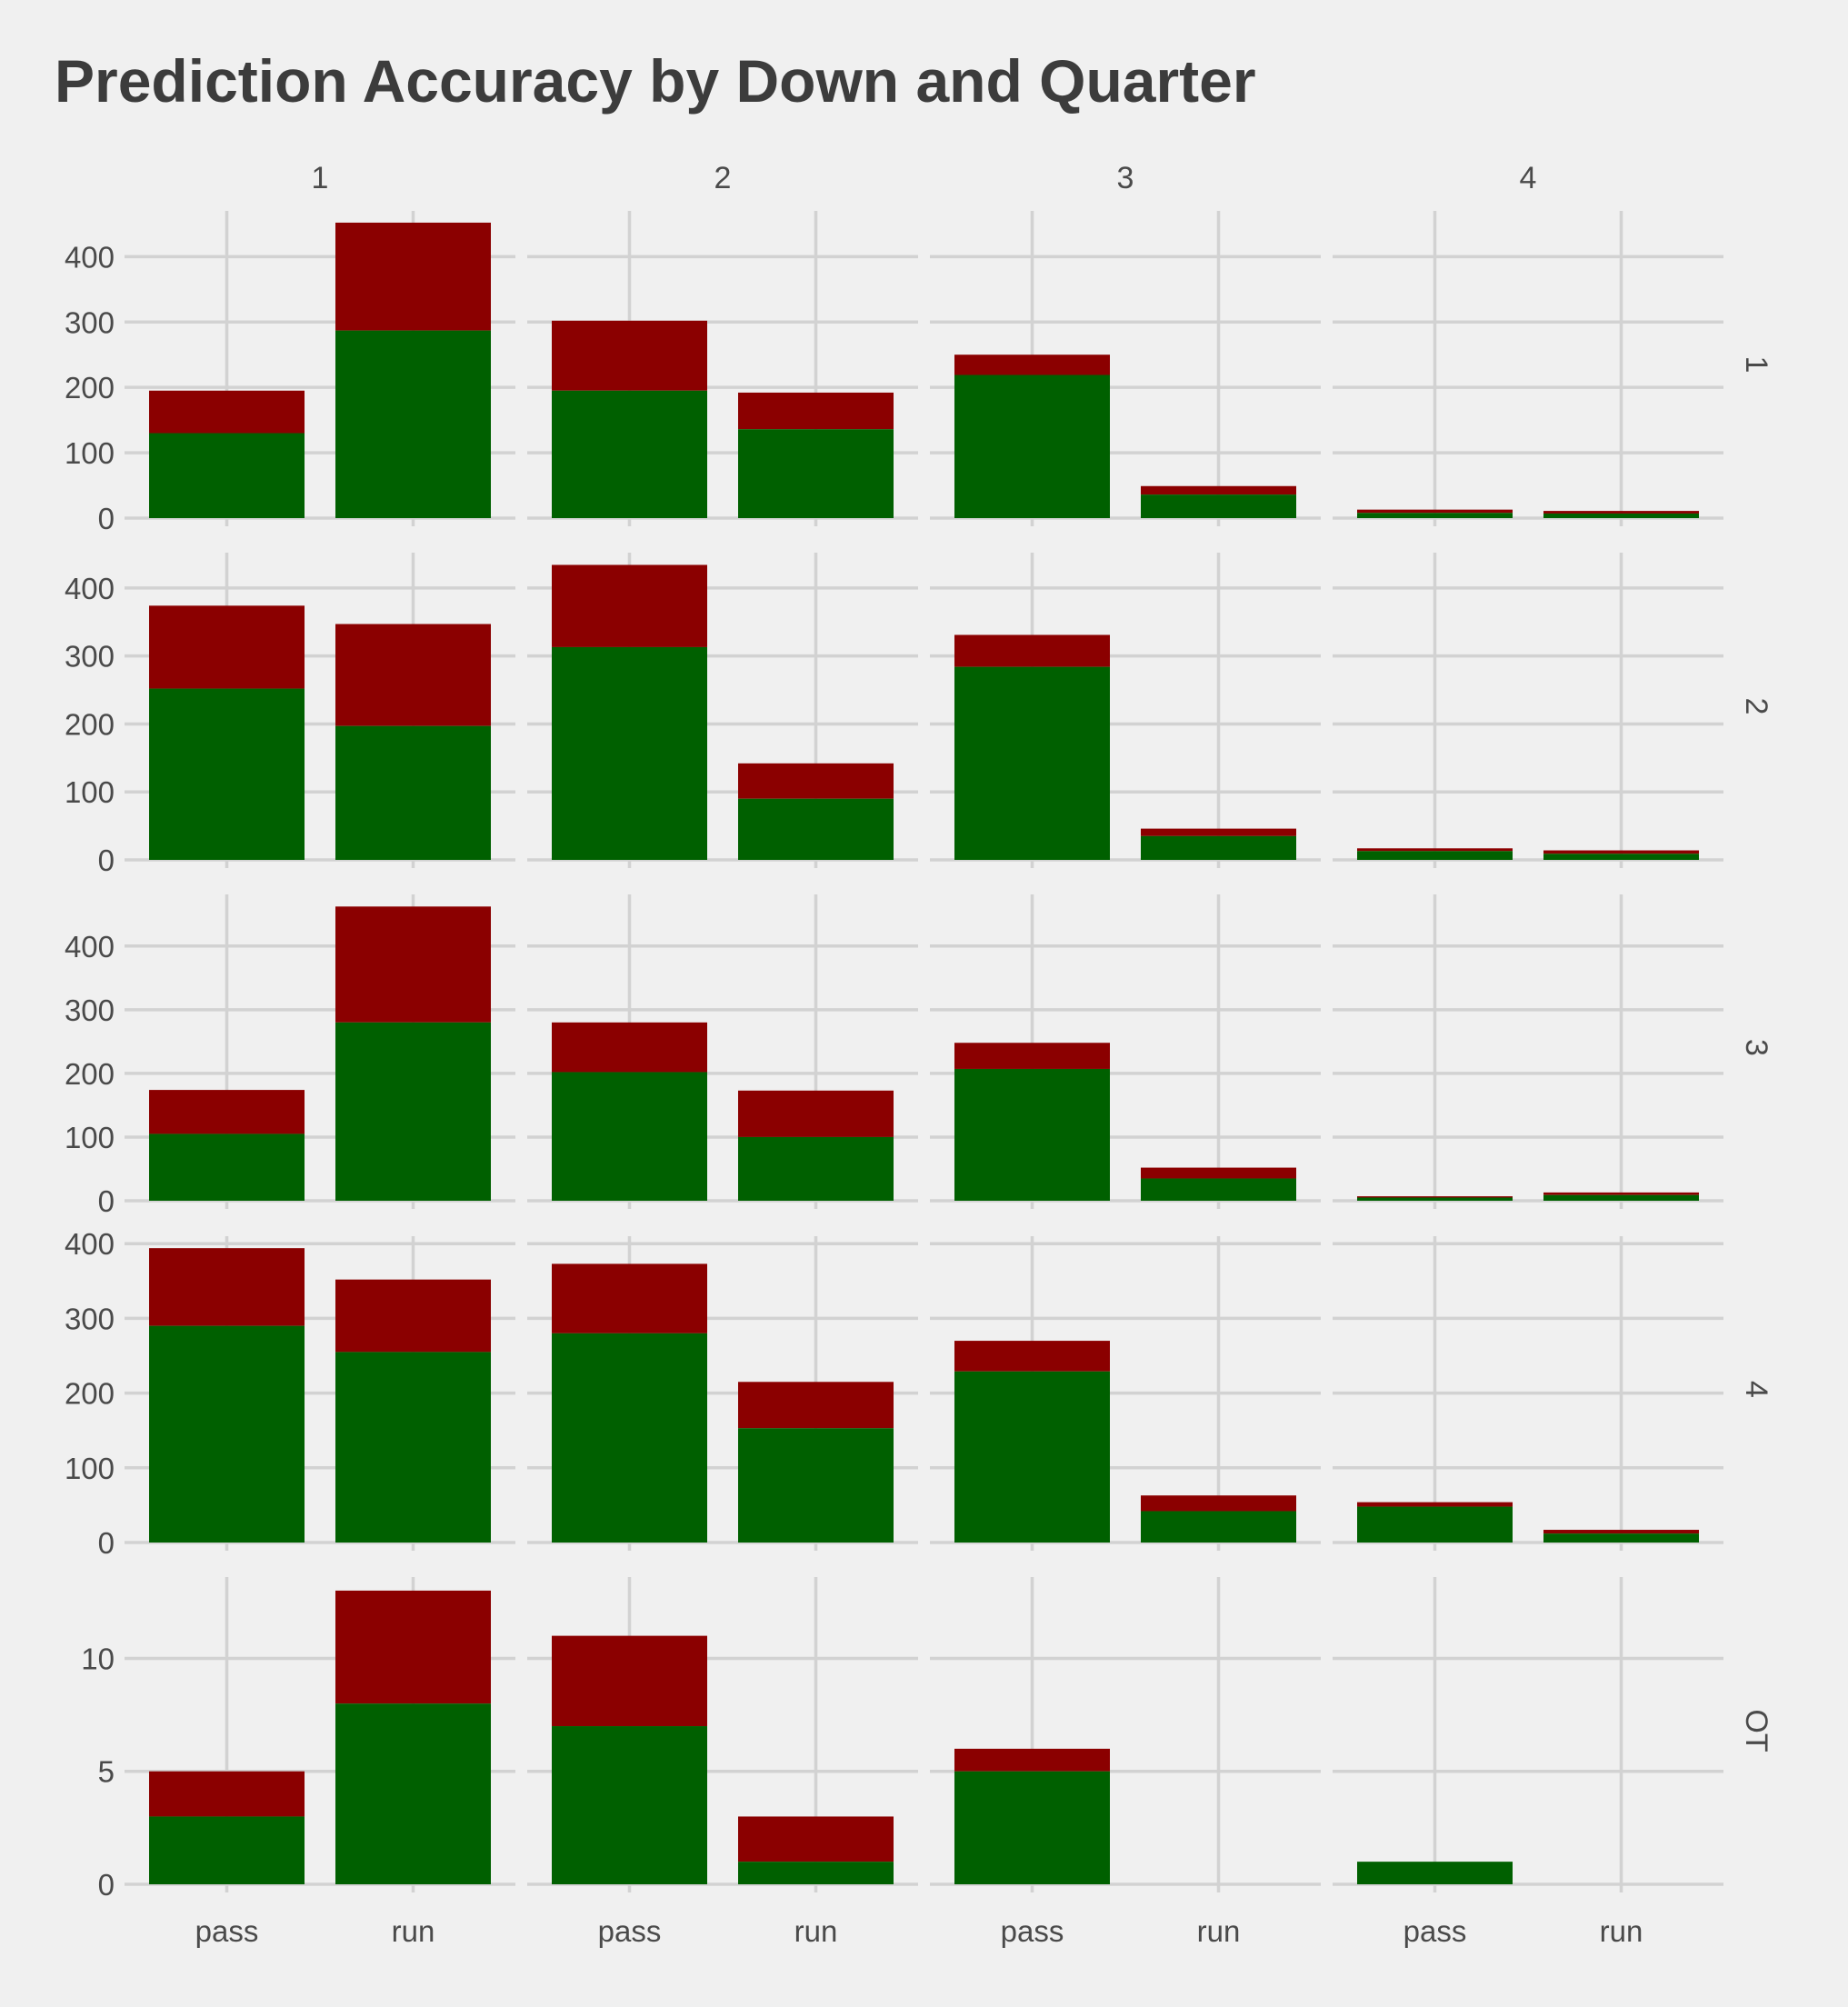 The height and width of the screenshot is (2007, 1848). What do you see at coordinates (1528, 178) in the screenshot?
I see `column-strip-label: 4` at bounding box center [1528, 178].